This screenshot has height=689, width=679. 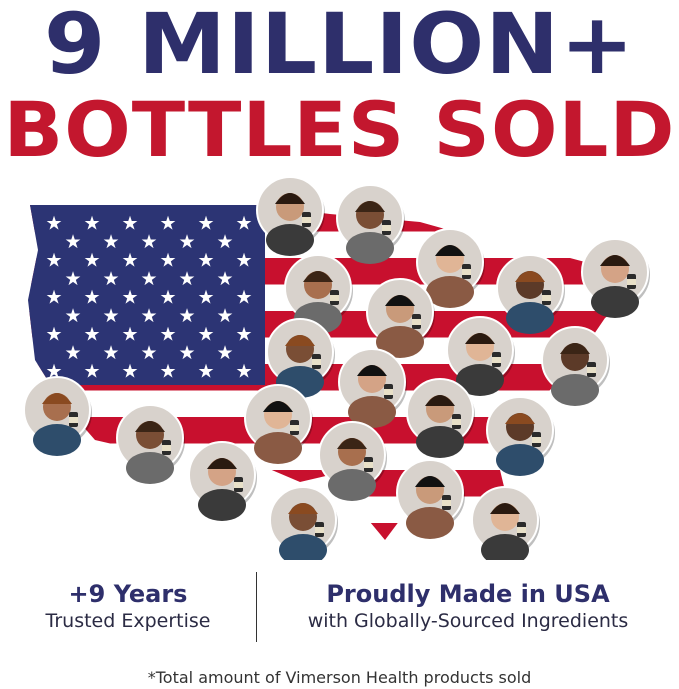 What do you see at coordinates (146, 295) in the screenshot?
I see `flag-canton` at bounding box center [146, 295].